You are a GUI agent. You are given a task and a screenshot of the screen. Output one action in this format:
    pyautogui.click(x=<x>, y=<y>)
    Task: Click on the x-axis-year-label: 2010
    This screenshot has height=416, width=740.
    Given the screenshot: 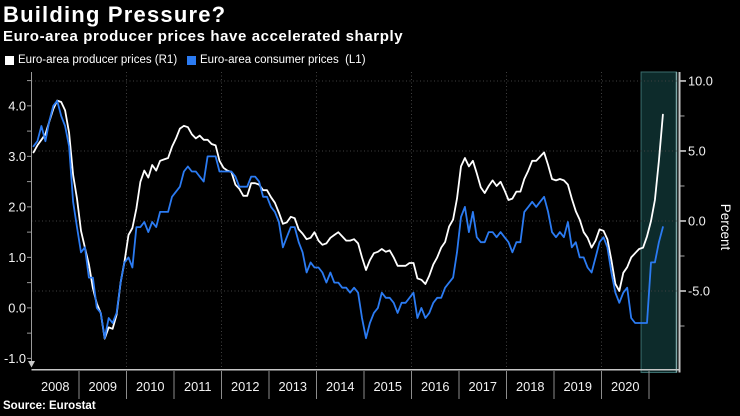 What is the action you would take?
    pyautogui.click(x=150, y=386)
    